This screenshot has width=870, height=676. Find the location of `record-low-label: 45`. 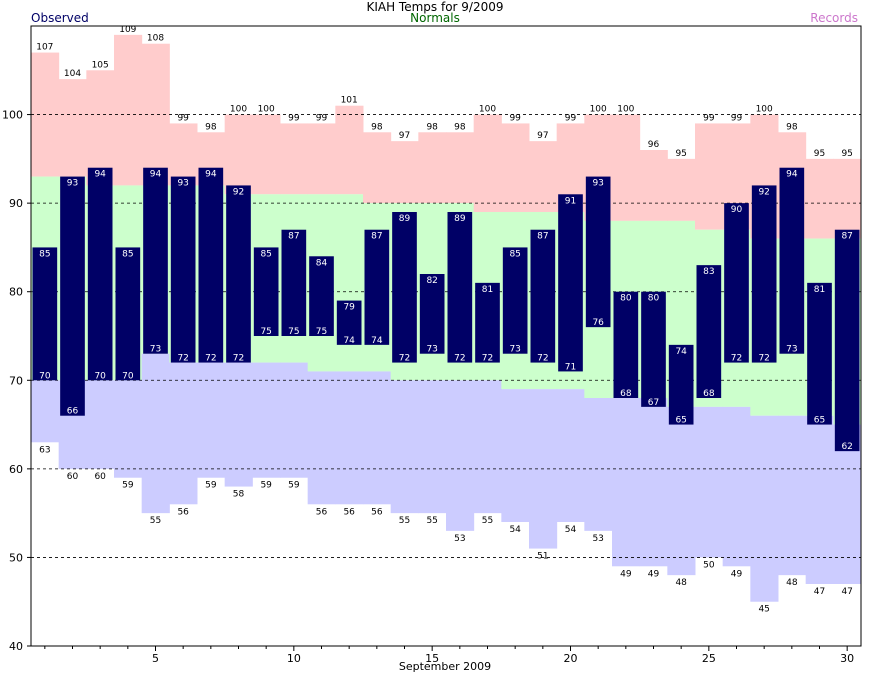

record-low-label: 45 is located at coordinates (763, 610).